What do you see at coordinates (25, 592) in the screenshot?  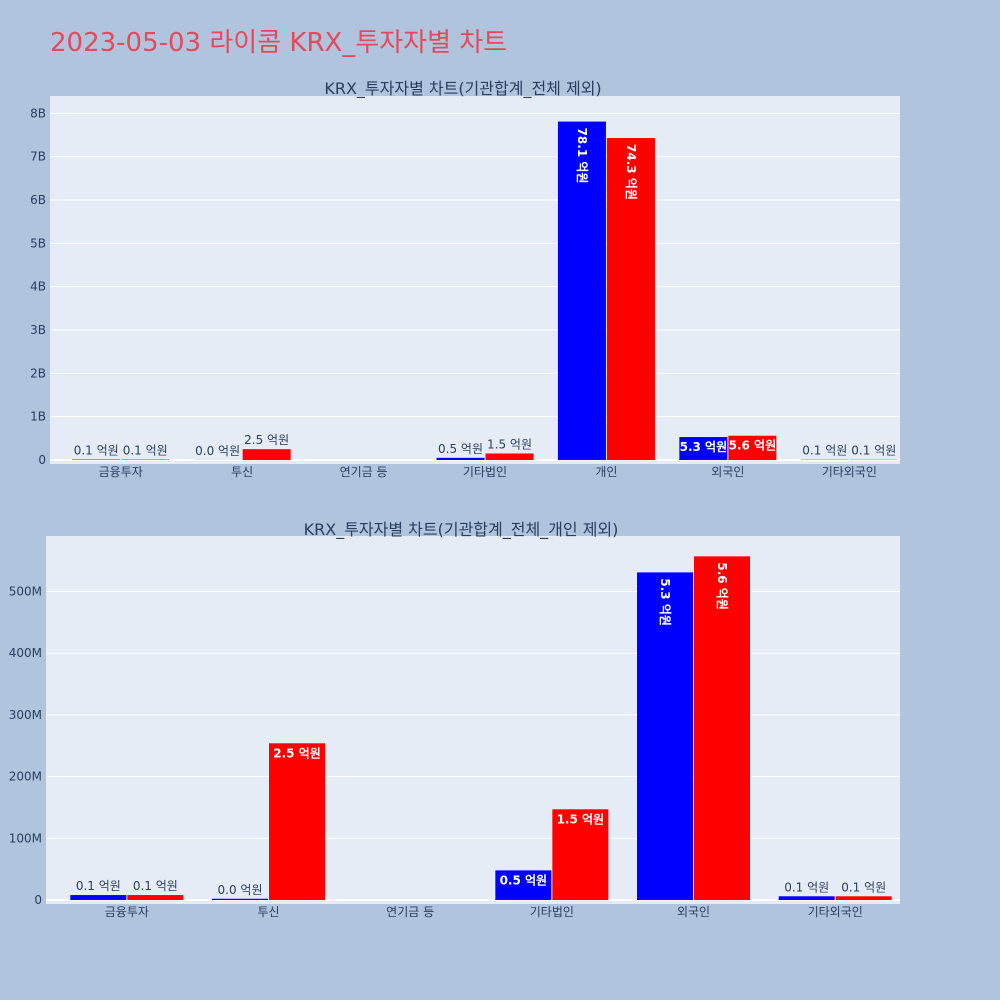 I see `y-tick-label: 500M` at bounding box center [25, 592].